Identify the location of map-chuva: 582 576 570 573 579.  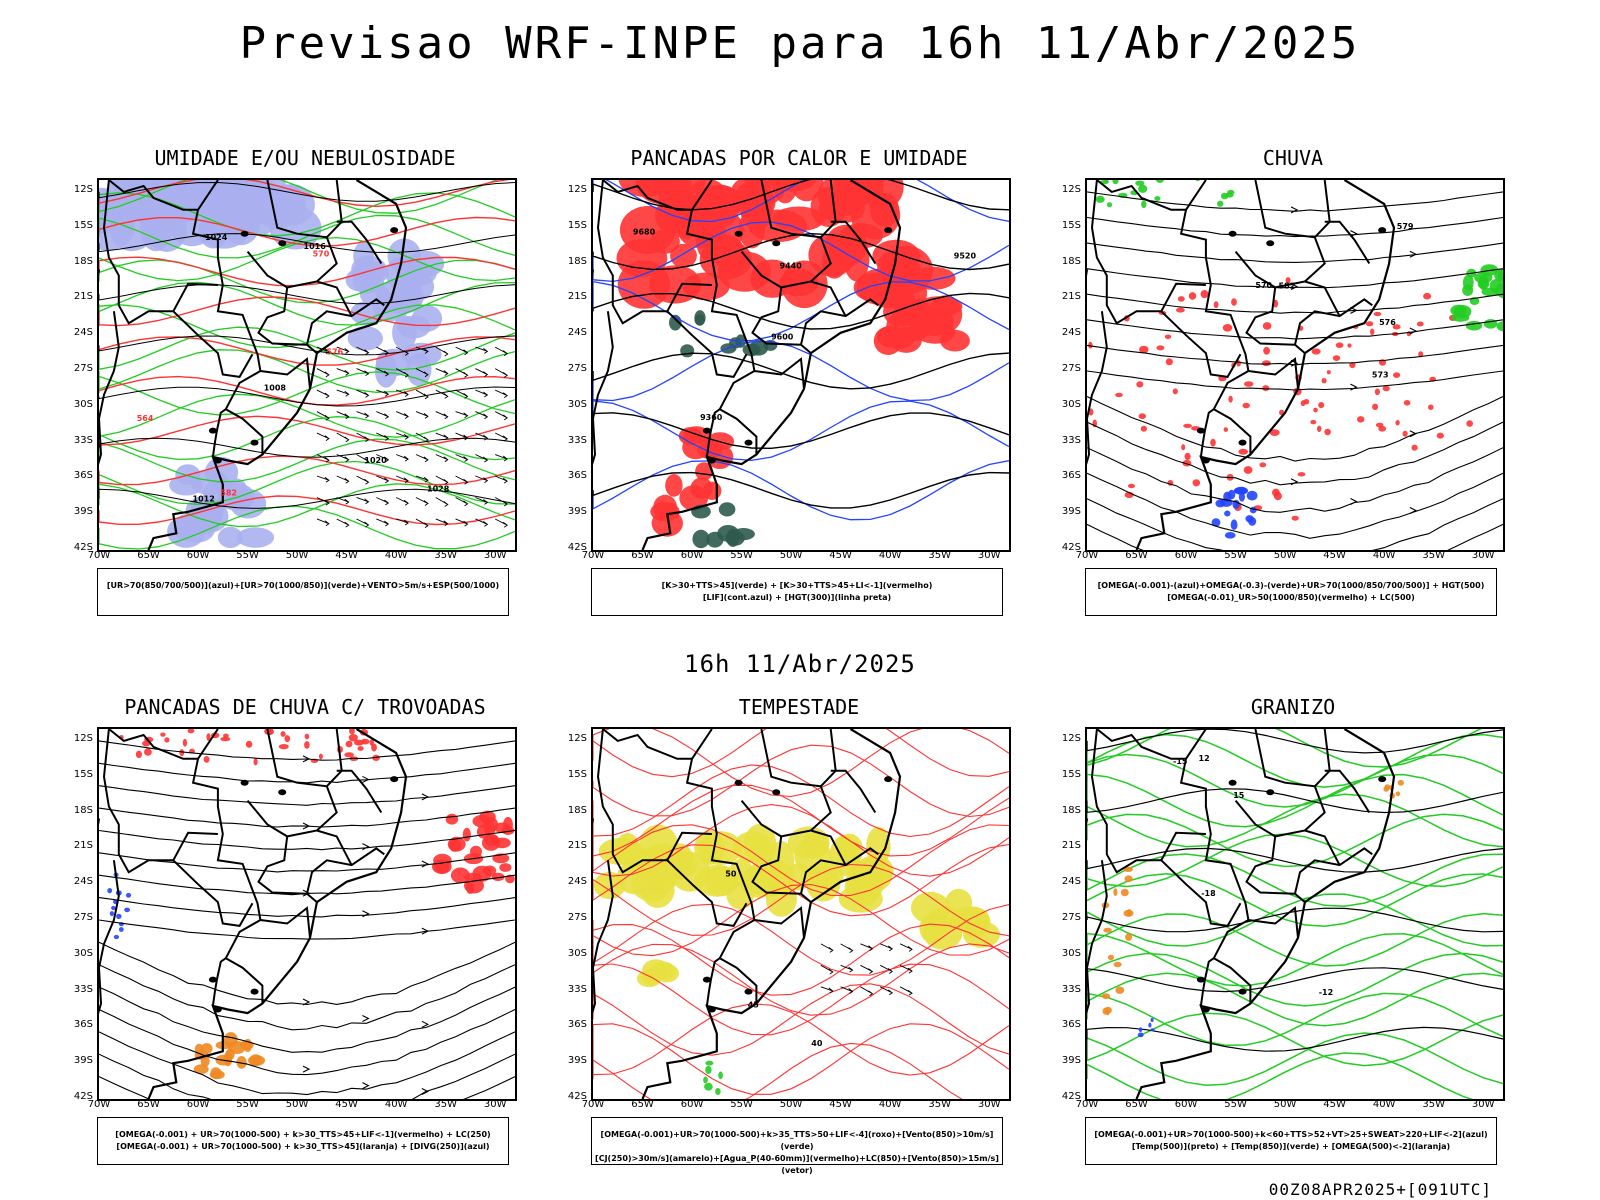
(1295, 365).